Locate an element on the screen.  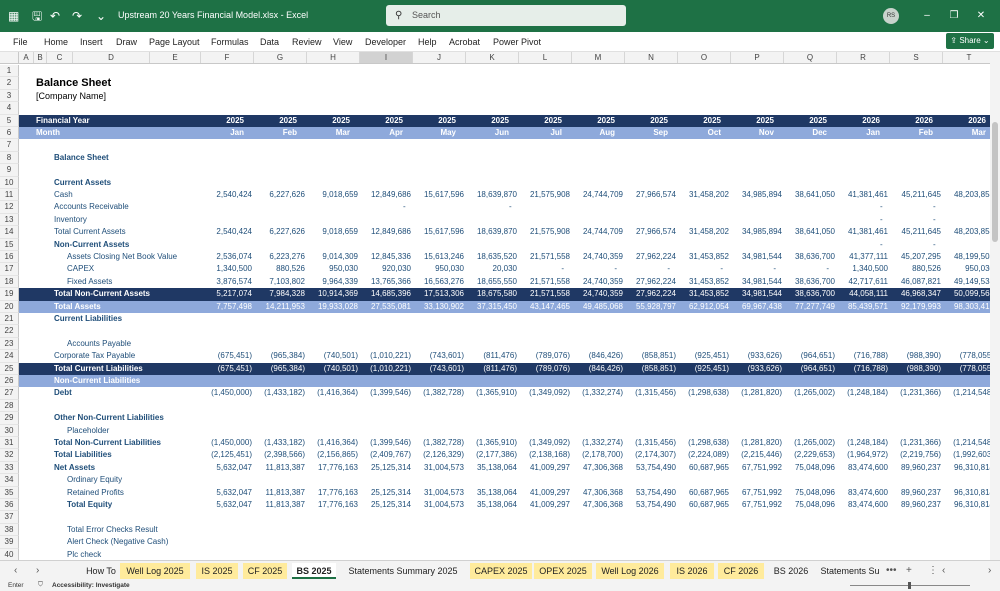
month-cell: Apr is located at coordinates (396, 132).